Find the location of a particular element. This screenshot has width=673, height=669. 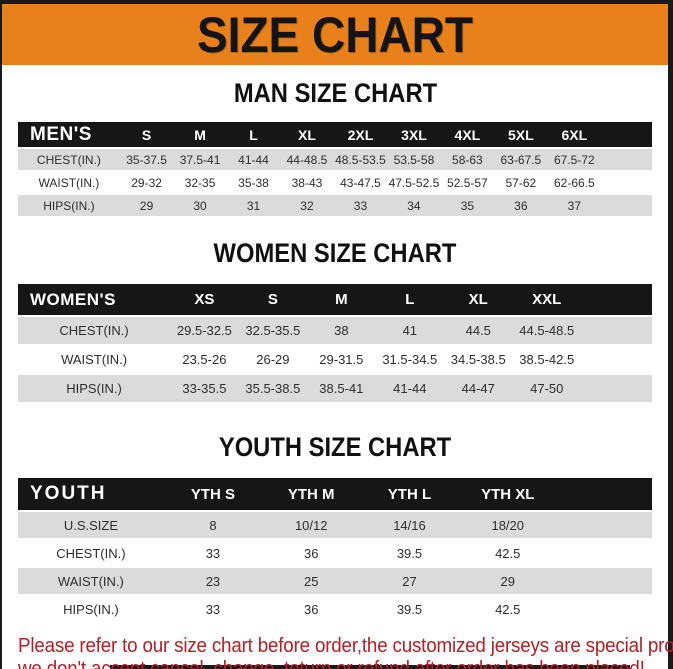

table-cell: 25 is located at coordinates (311, 581).